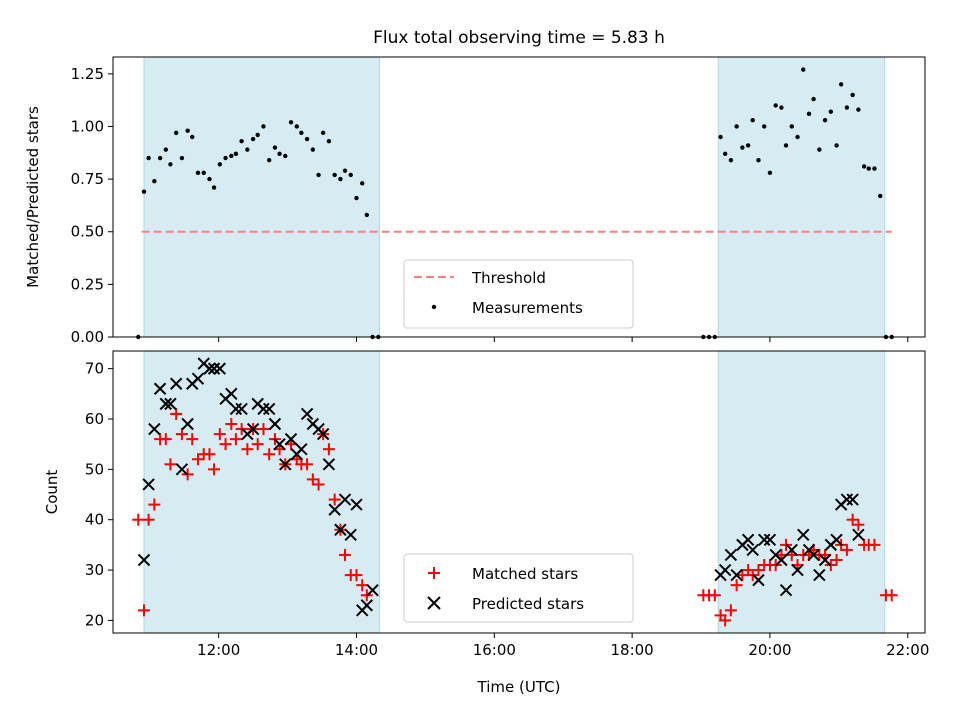  I want to click on measurements-legend-label: Measurements, so click(527, 308).